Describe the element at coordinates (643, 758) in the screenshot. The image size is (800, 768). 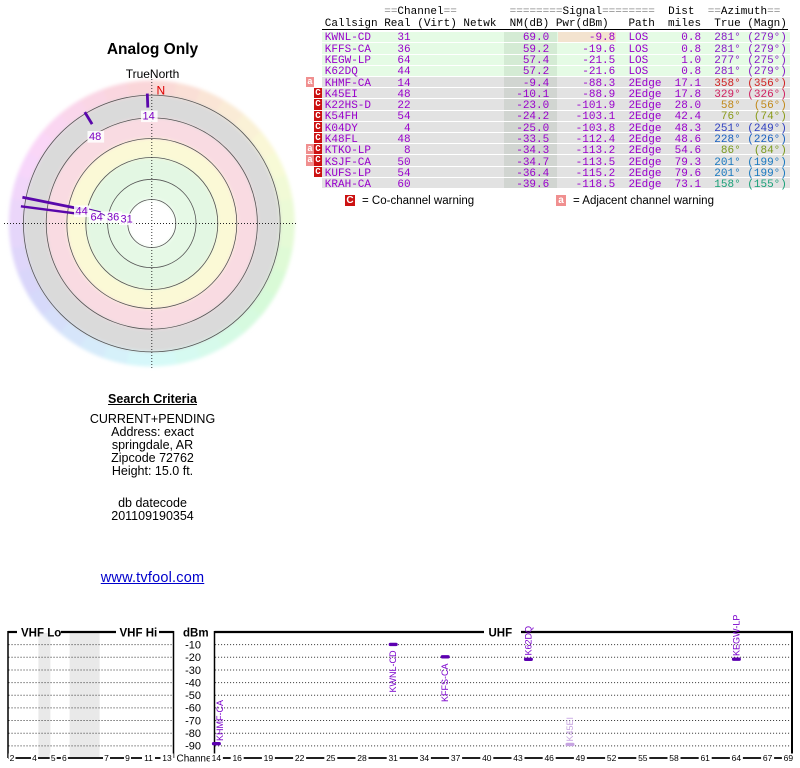
I see `svg-text: 55` at that location.